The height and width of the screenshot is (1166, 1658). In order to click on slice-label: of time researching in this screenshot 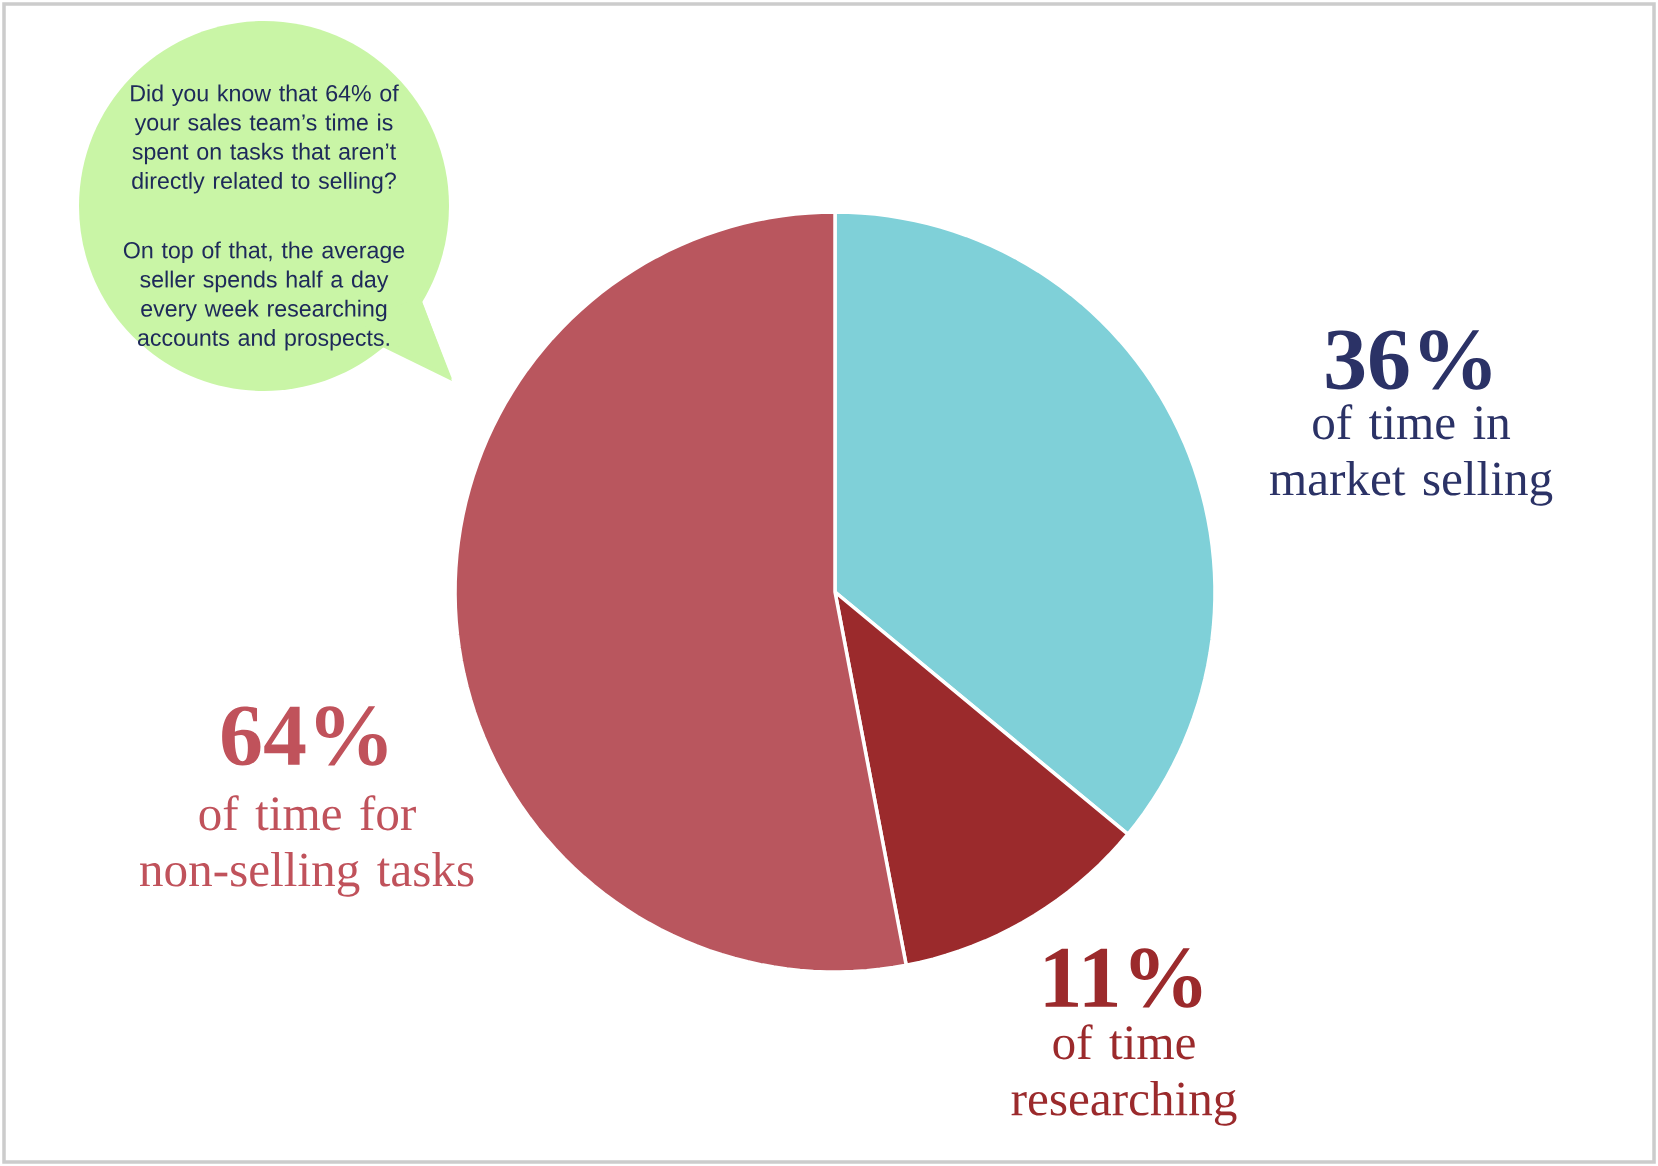, I will do `click(1124, 1075)`.